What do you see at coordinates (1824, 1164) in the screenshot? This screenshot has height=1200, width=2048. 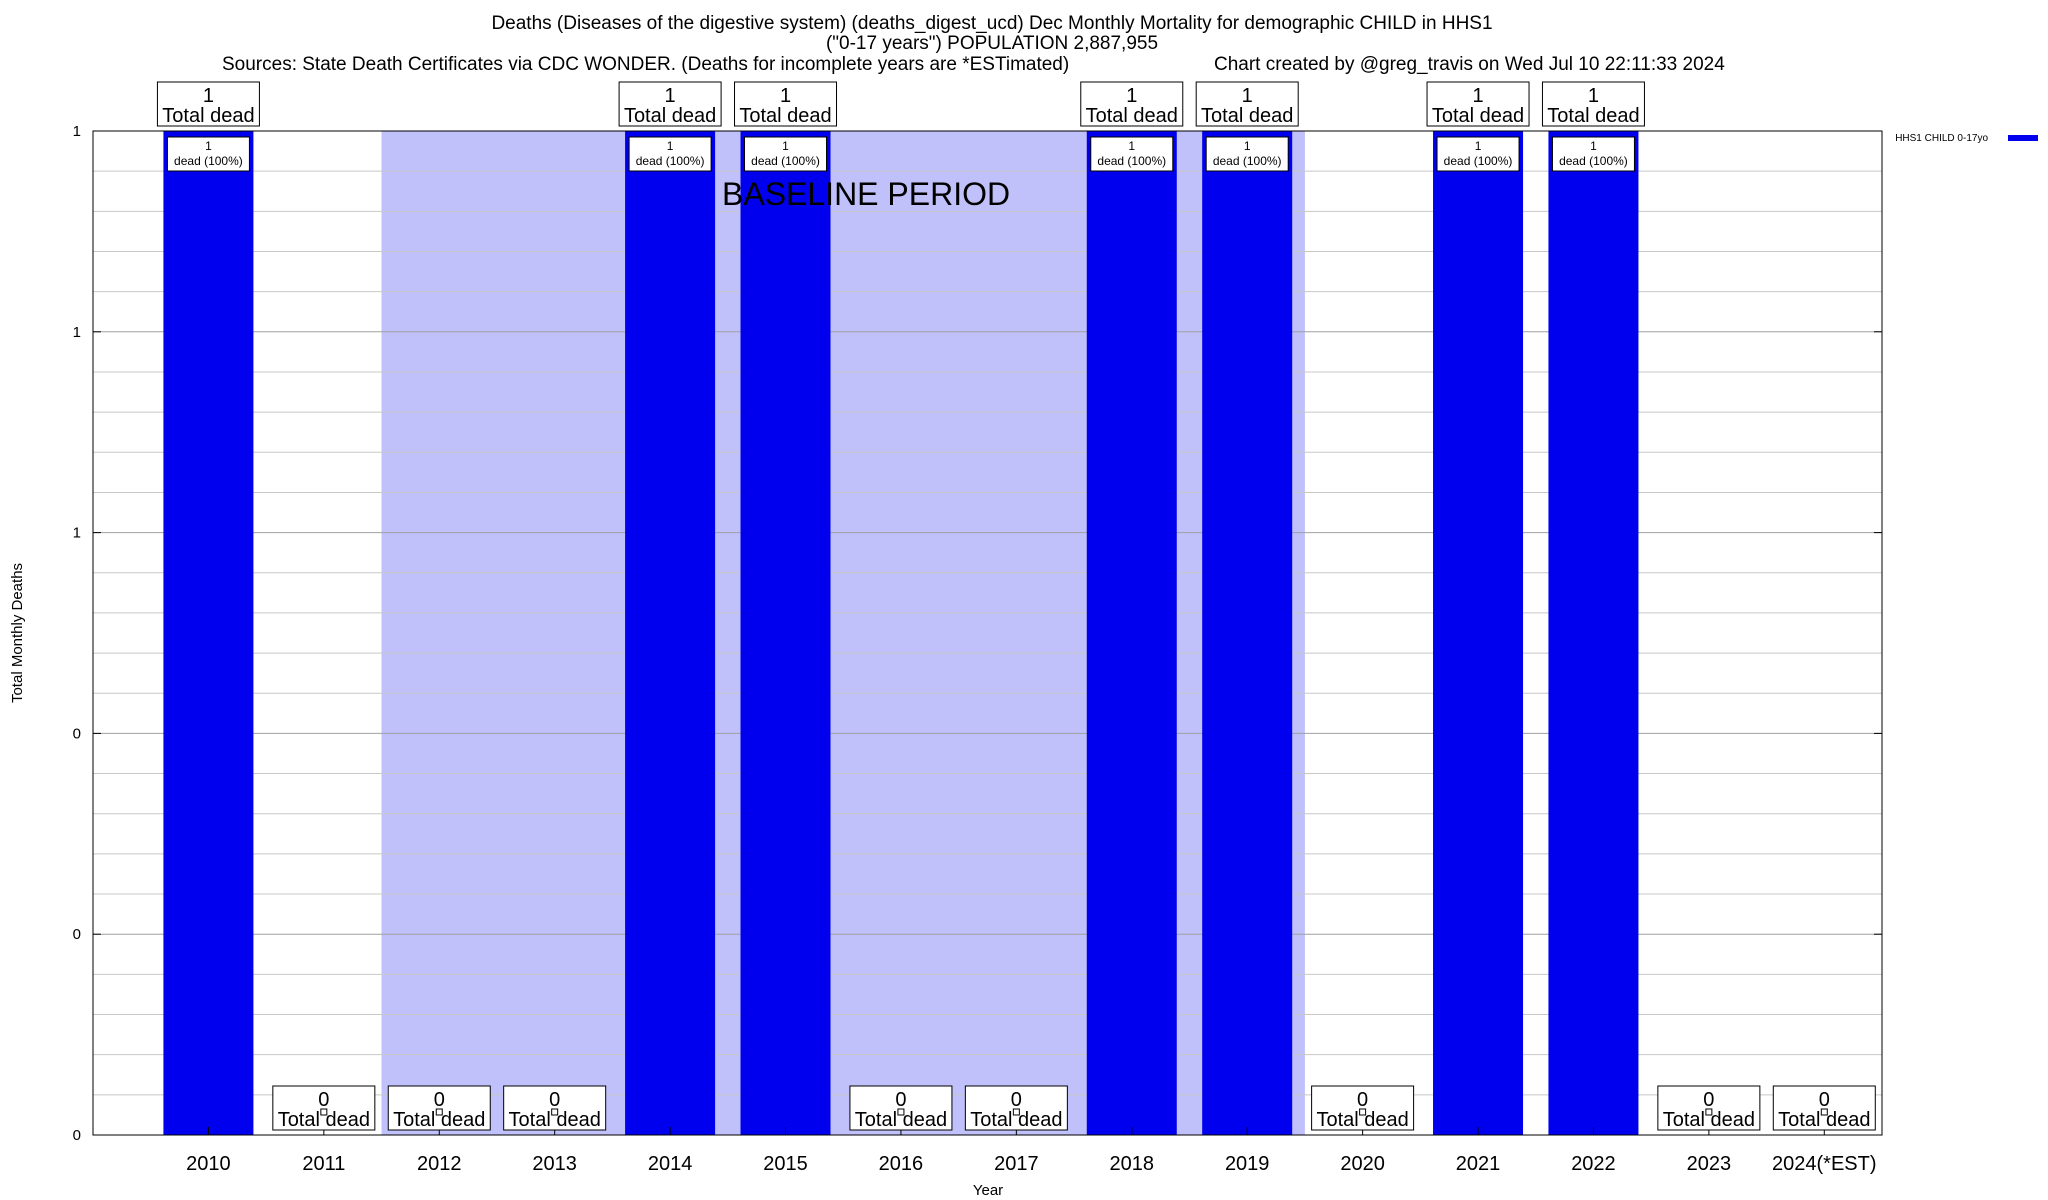 I see `x-tick-label: 2024(*EST)` at bounding box center [1824, 1164].